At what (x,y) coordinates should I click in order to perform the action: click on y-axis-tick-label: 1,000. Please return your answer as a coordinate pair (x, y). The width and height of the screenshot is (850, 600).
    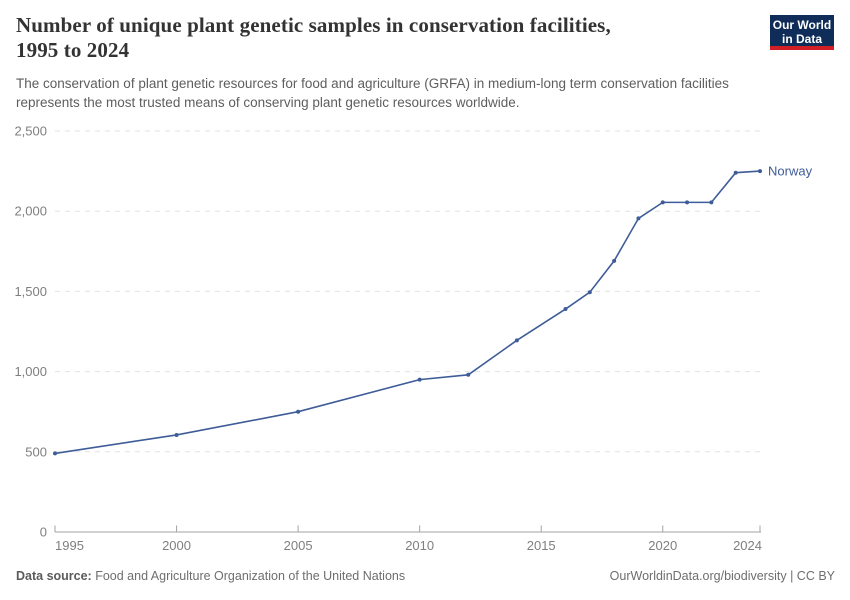
    Looking at the image, I should click on (30, 371).